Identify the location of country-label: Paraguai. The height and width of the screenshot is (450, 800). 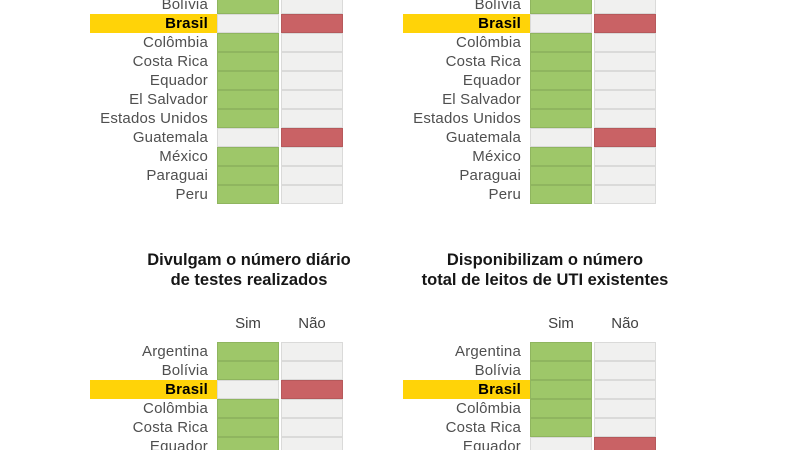
(490, 175).